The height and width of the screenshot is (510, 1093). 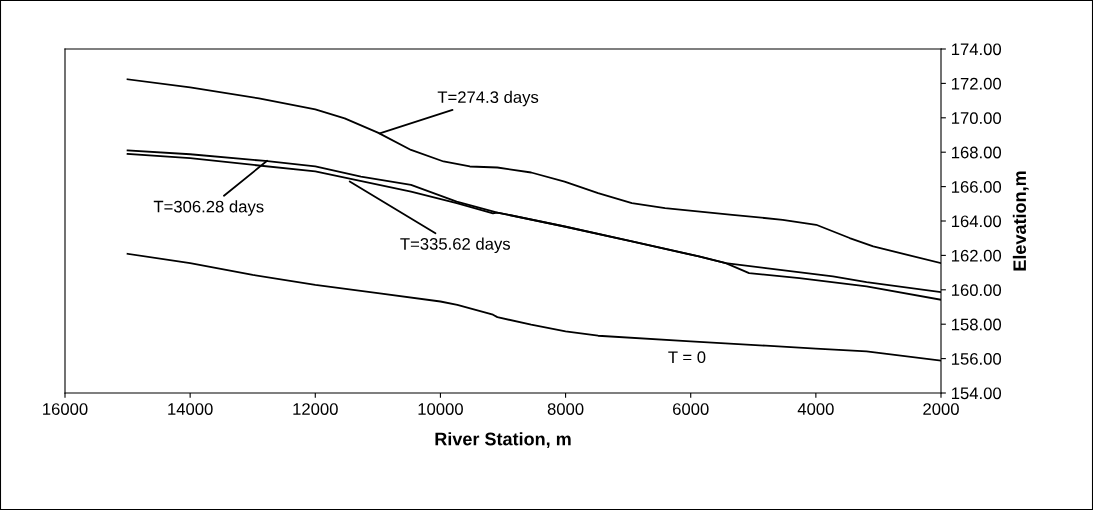 What do you see at coordinates (65, 409) in the screenshot?
I see `x-tick-label: 16000` at bounding box center [65, 409].